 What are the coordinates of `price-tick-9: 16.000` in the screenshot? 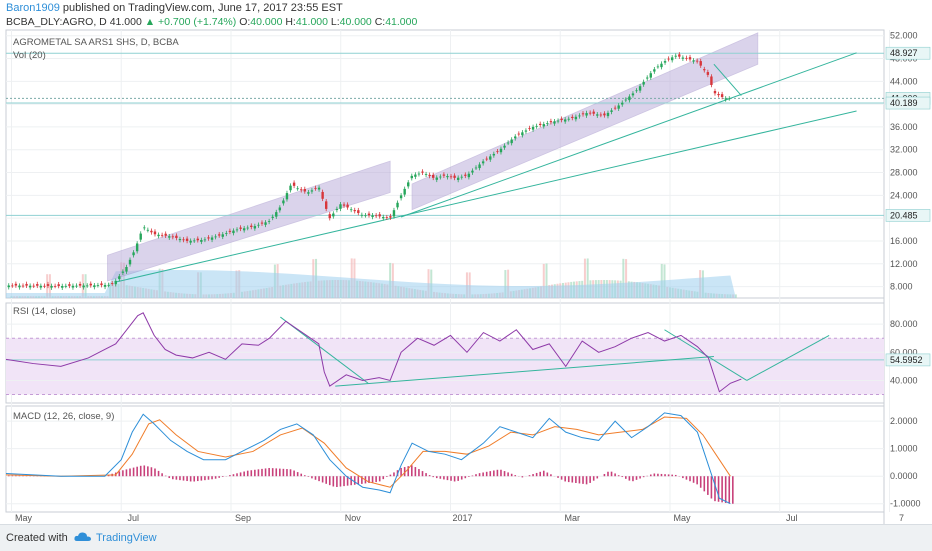 It's located at (904, 241).